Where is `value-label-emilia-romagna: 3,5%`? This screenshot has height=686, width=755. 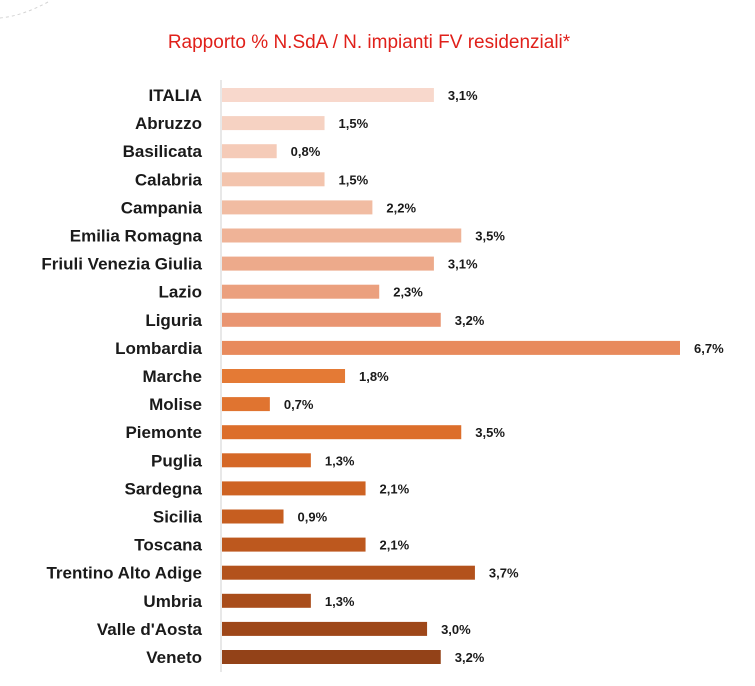
value-label-emilia-romagna: 3,5% is located at coordinates (490, 236).